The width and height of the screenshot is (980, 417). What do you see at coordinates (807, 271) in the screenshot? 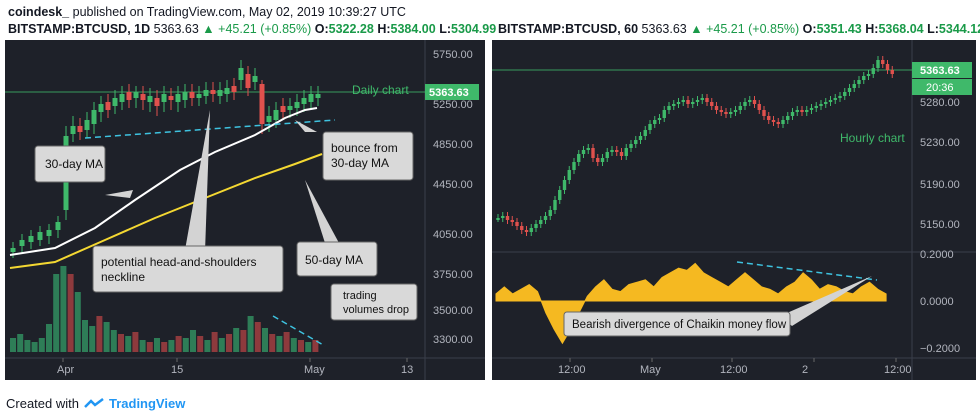
I see `cmf-divergence-line` at bounding box center [807, 271].